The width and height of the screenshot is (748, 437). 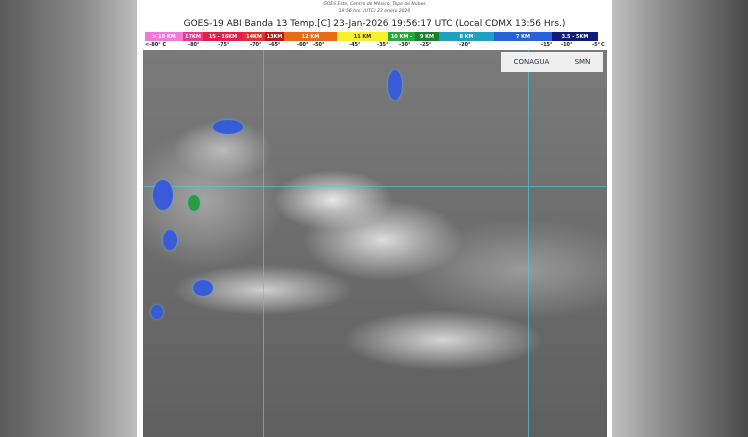 What do you see at coordinates (256, 45) in the screenshot?
I see `tick-label: -70°` at bounding box center [256, 45].